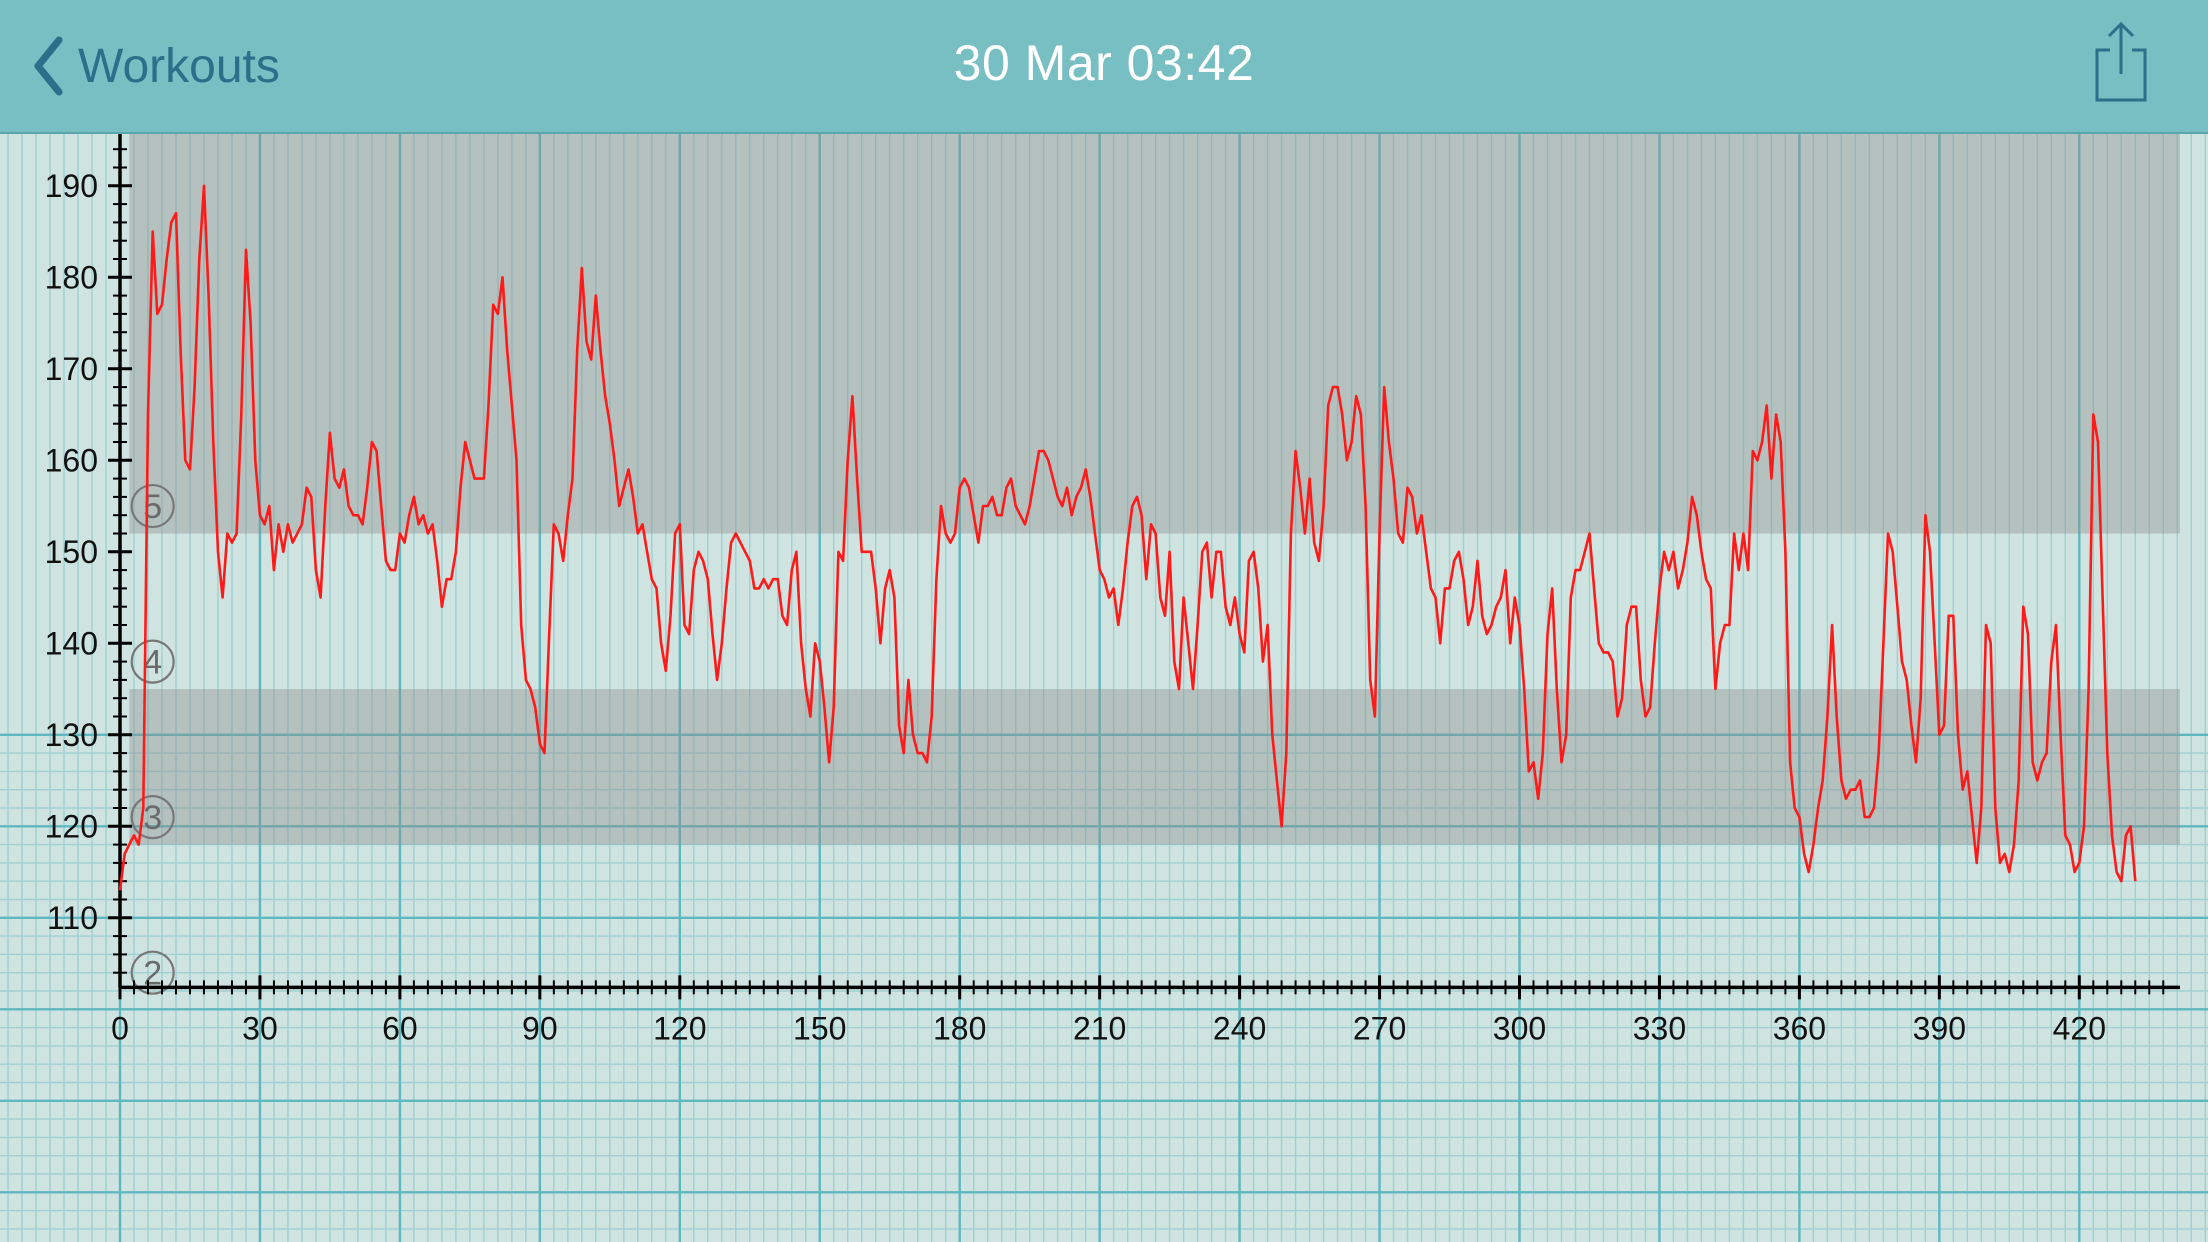 The image size is (2208, 1242). Describe the element at coordinates (71, 369) in the screenshot. I see `y-tick-label: 170` at that location.